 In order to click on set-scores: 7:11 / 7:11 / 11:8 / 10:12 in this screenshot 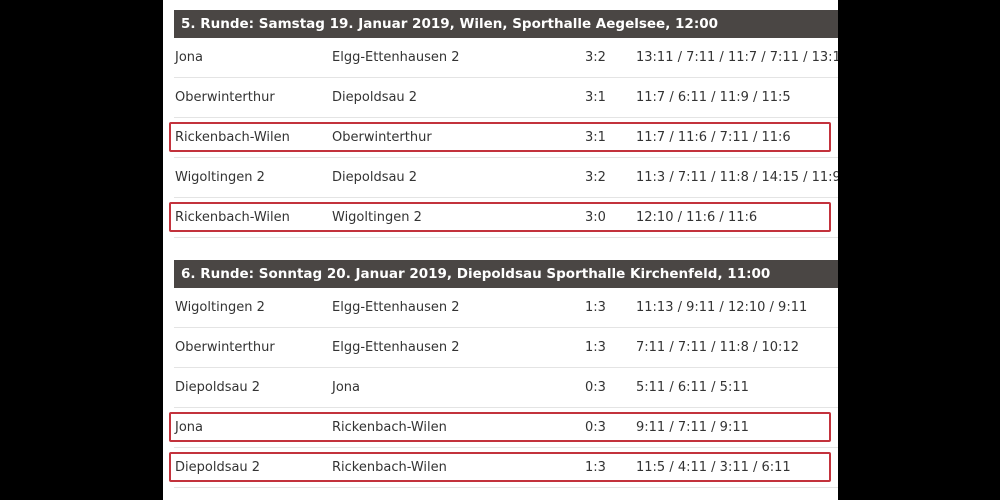, I will do `click(717, 347)`.